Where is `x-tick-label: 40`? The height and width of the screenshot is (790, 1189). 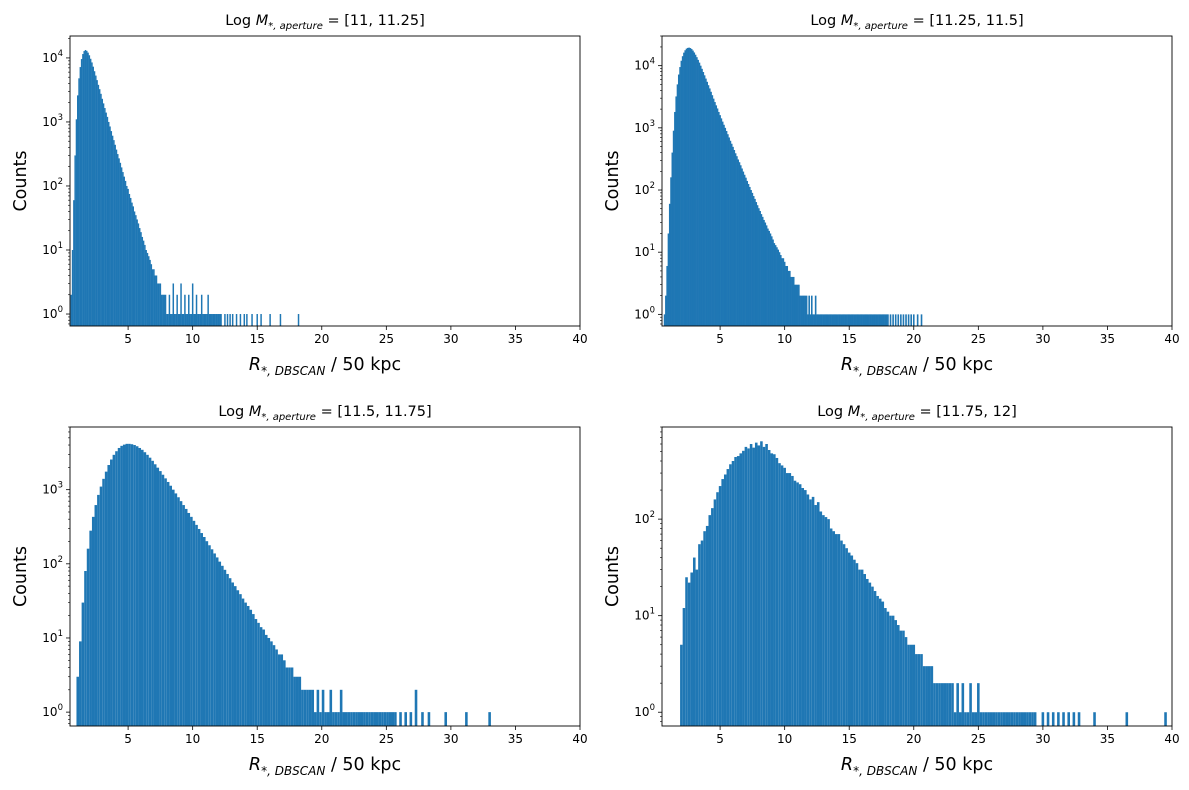 x-tick-label: 40 is located at coordinates (579, 339).